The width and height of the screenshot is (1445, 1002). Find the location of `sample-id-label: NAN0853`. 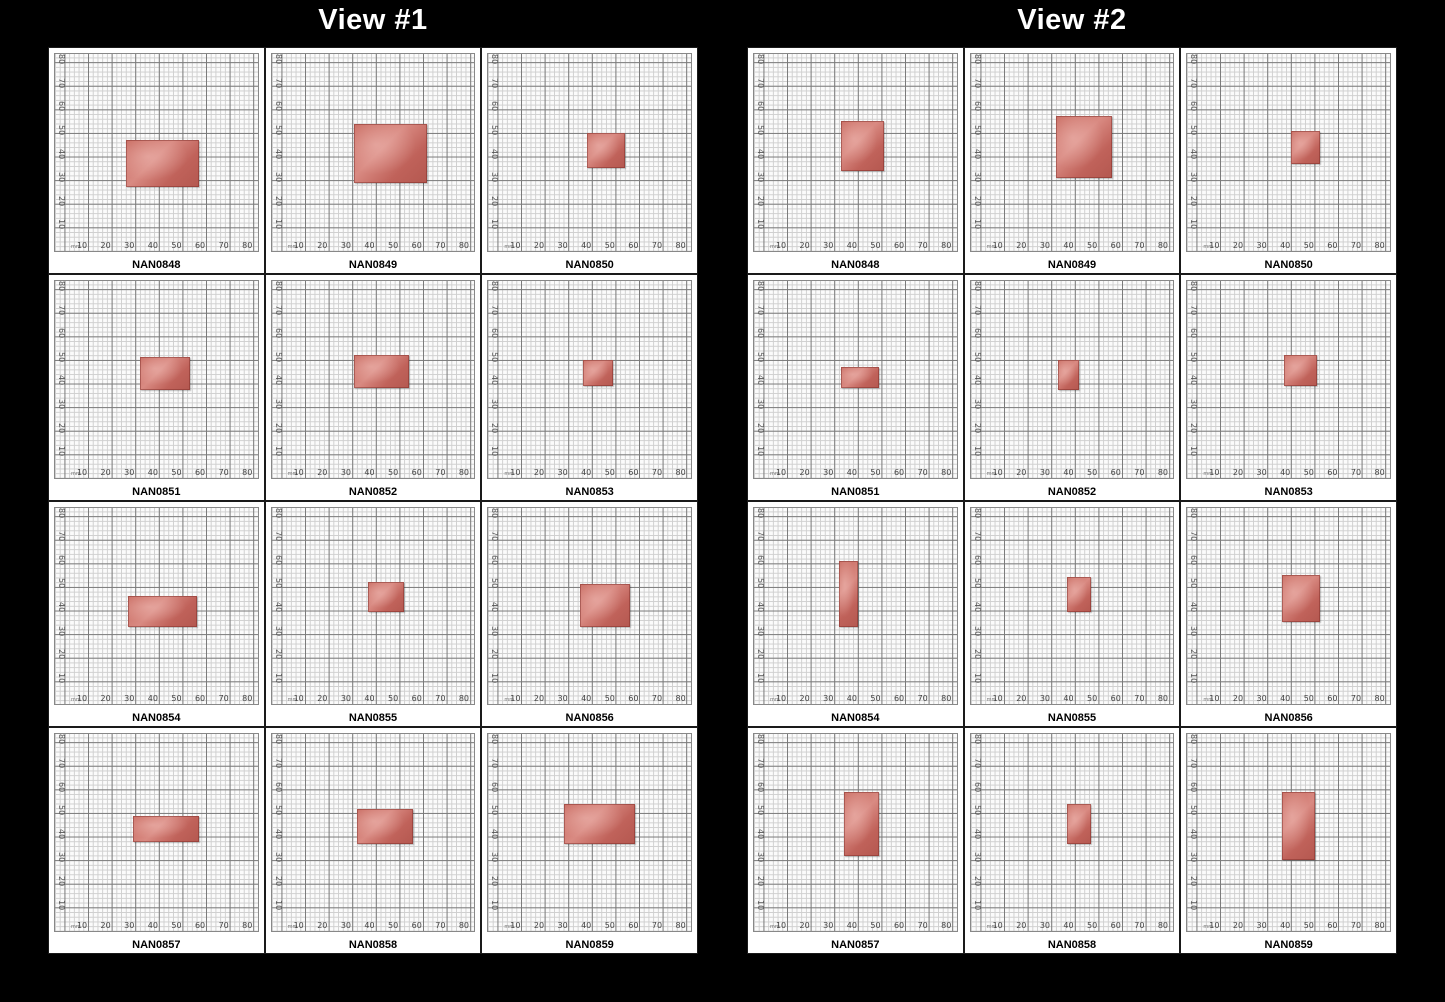

sample-id-label: NAN0853 is located at coordinates (589, 491).